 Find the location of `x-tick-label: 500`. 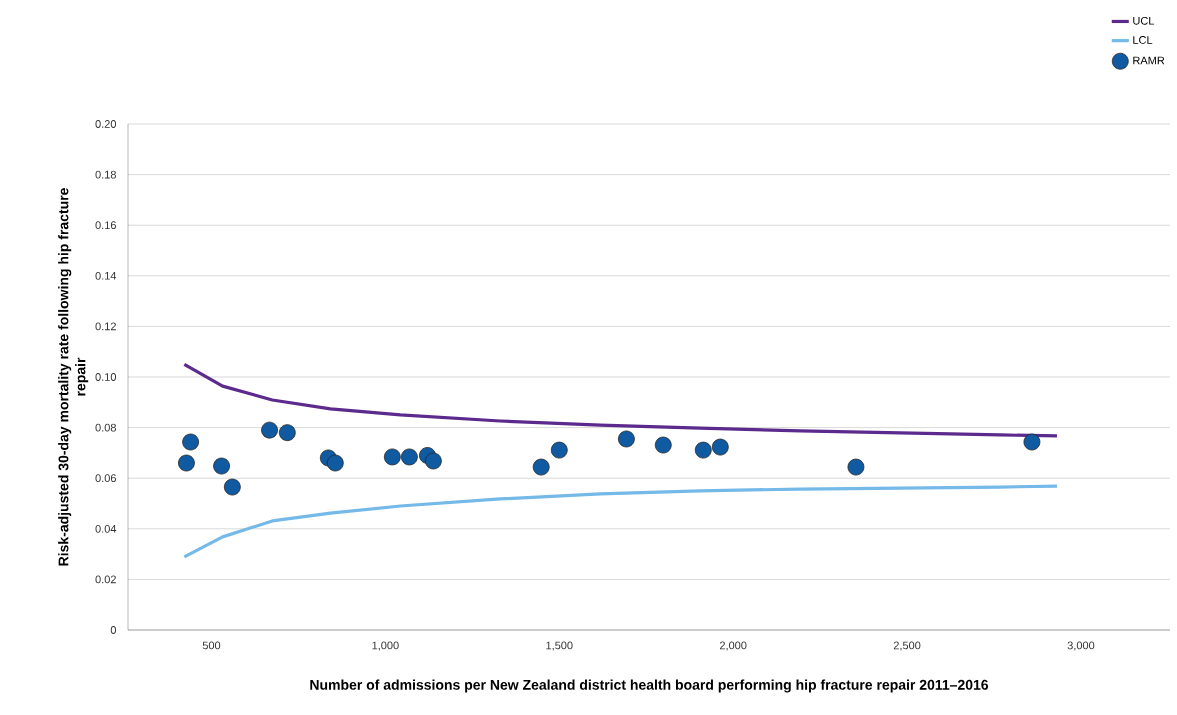

x-tick-label: 500 is located at coordinates (211, 645).